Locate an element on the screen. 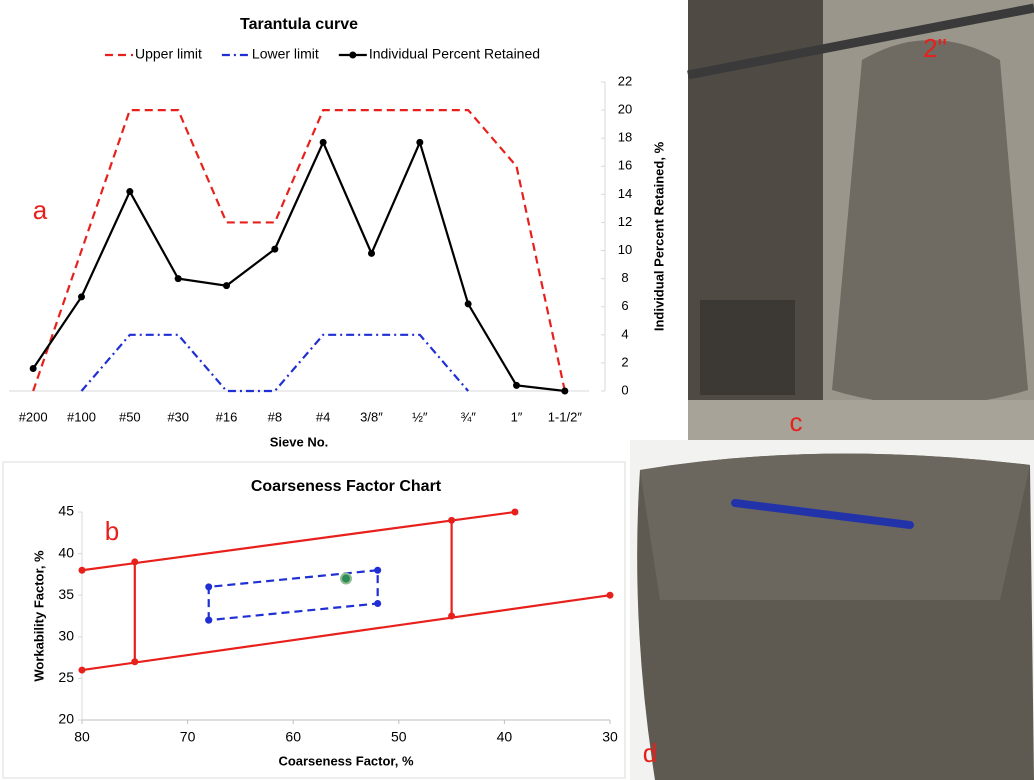  x-tick-label: ½″ is located at coordinates (420, 416).